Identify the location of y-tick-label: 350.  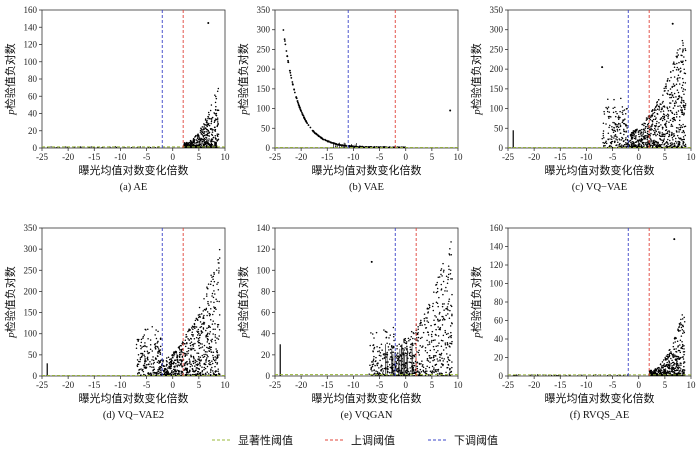
(497, 10).